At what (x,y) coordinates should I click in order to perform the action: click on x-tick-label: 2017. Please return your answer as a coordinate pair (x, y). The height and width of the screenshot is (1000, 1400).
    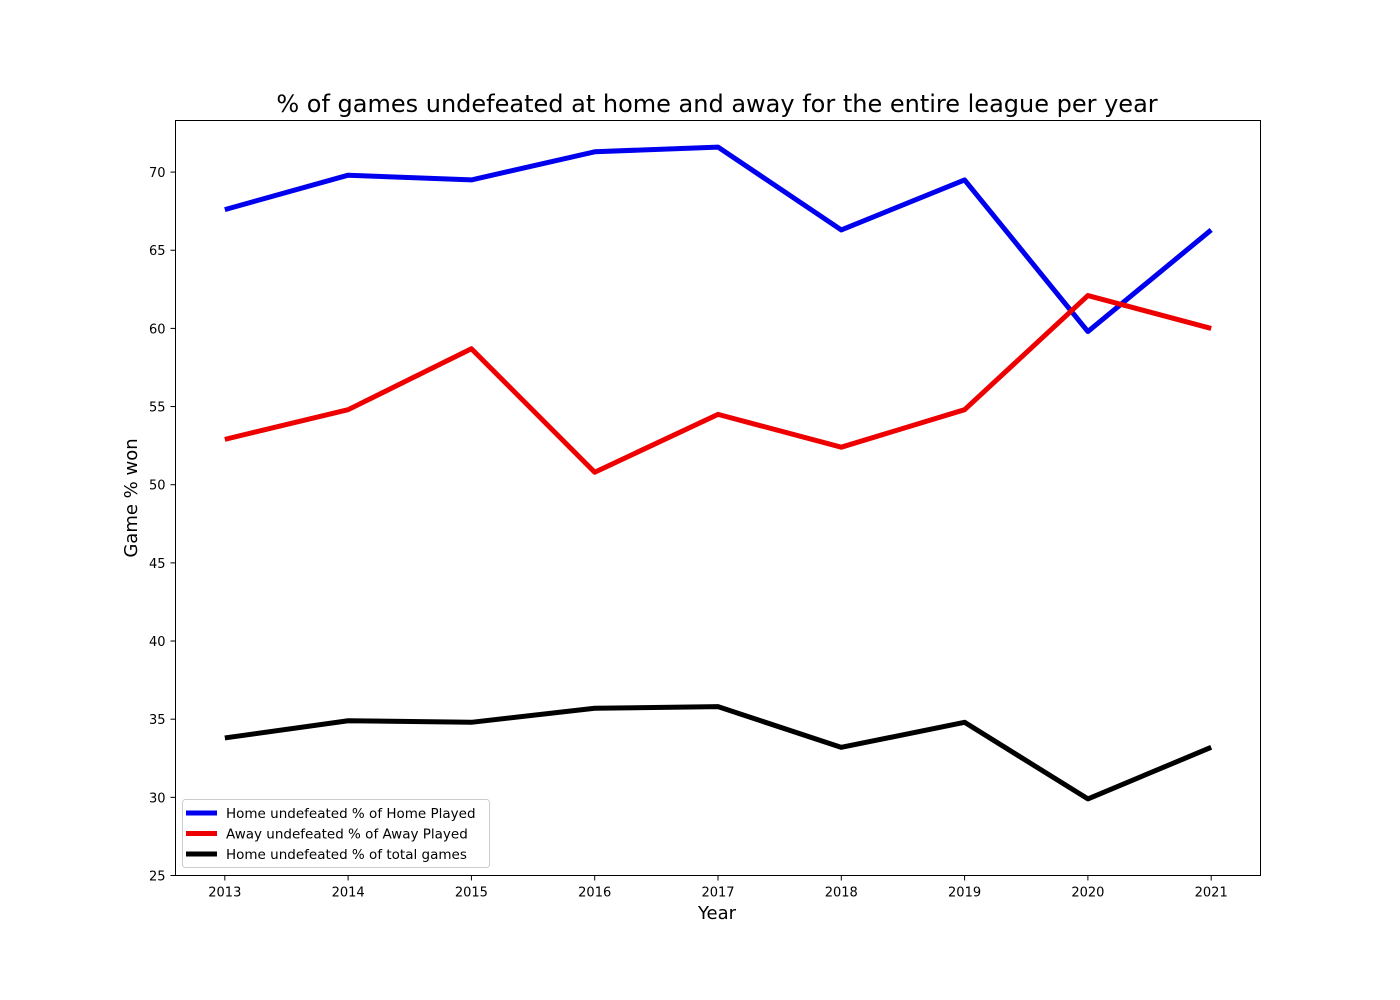
    Looking at the image, I should click on (717, 893).